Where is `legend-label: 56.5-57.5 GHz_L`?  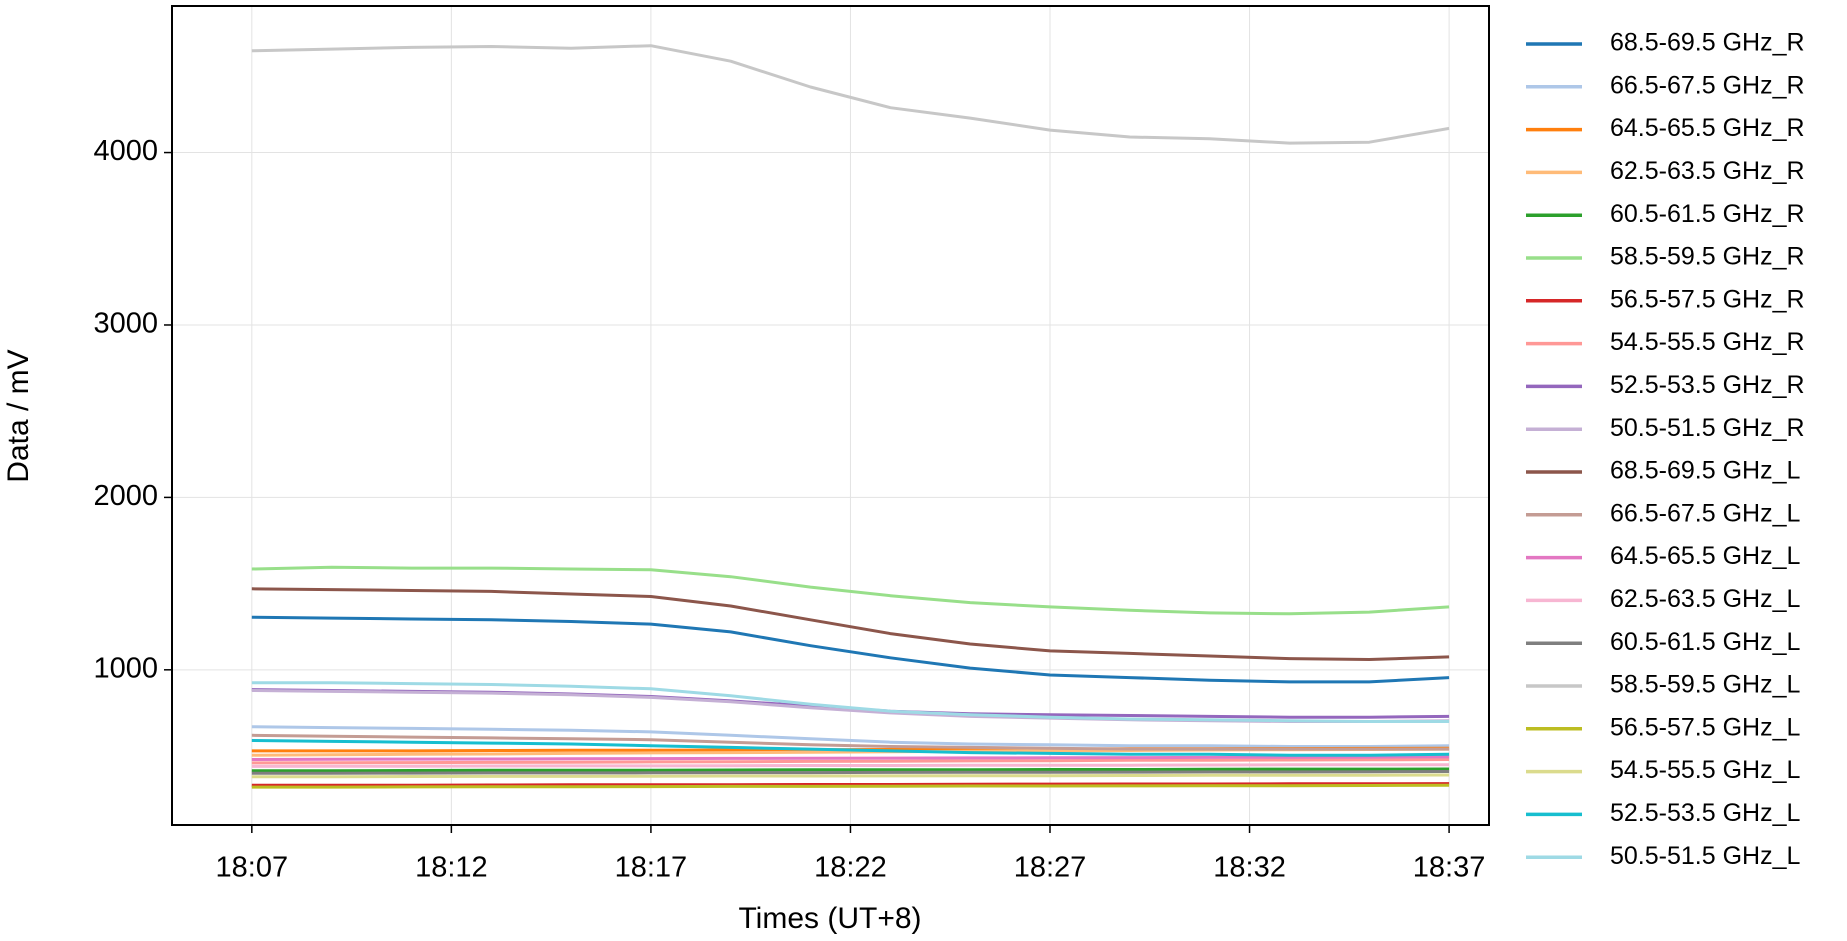
legend-label: 56.5-57.5 GHz_L is located at coordinates (1705, 727).